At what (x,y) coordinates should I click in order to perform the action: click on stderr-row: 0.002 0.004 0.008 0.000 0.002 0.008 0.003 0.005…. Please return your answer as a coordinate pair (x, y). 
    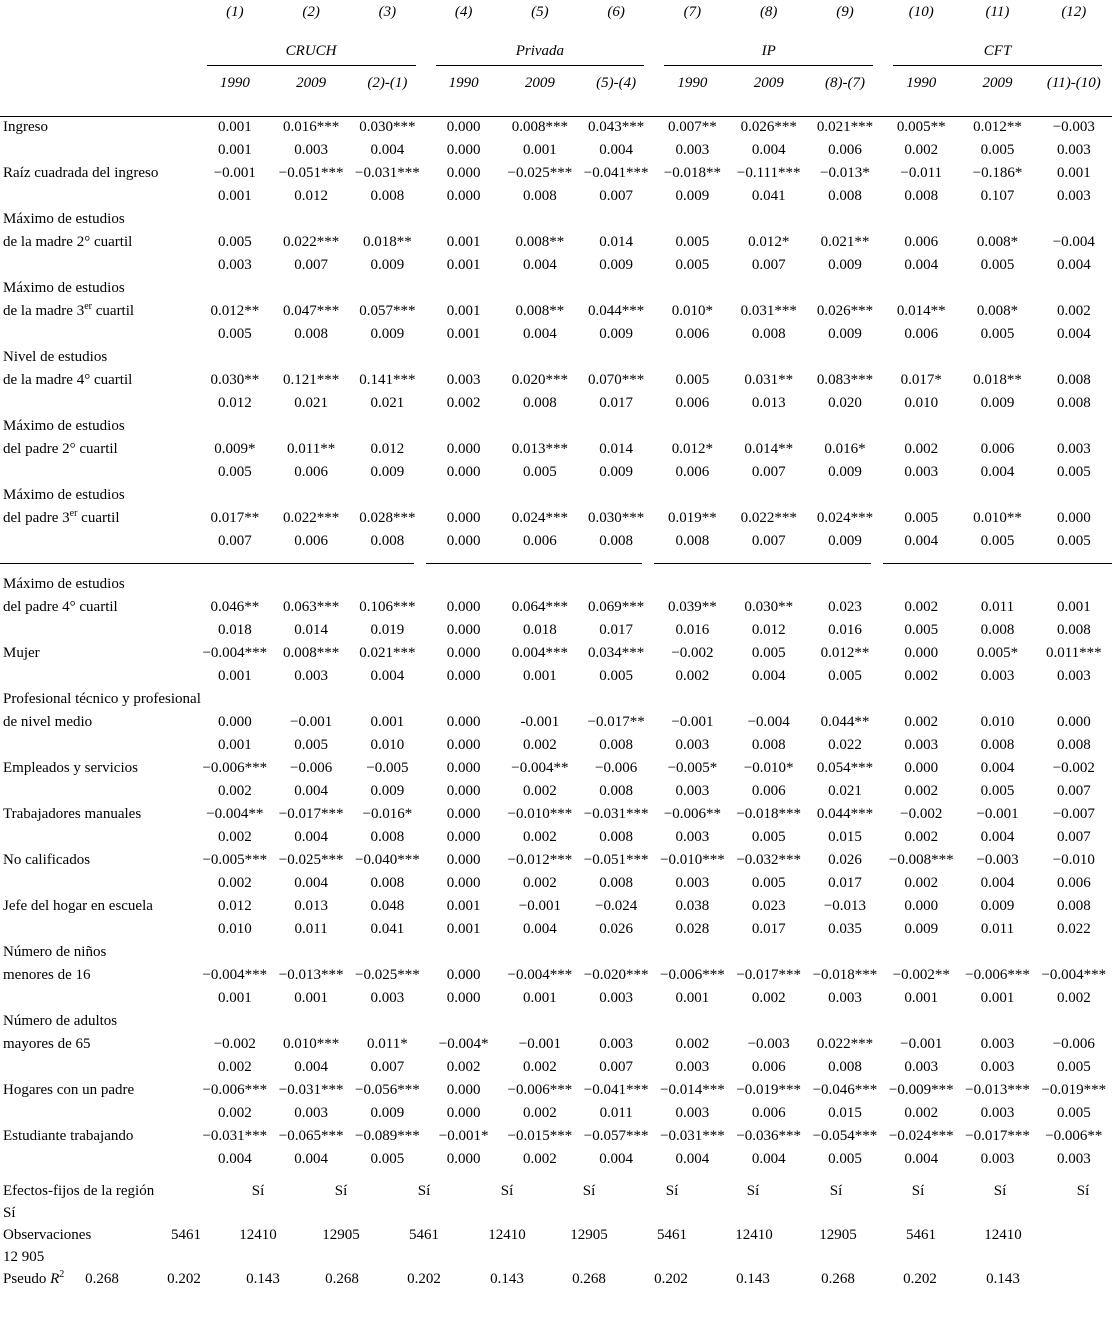
    Looking at the image, I should click on (556, 883).